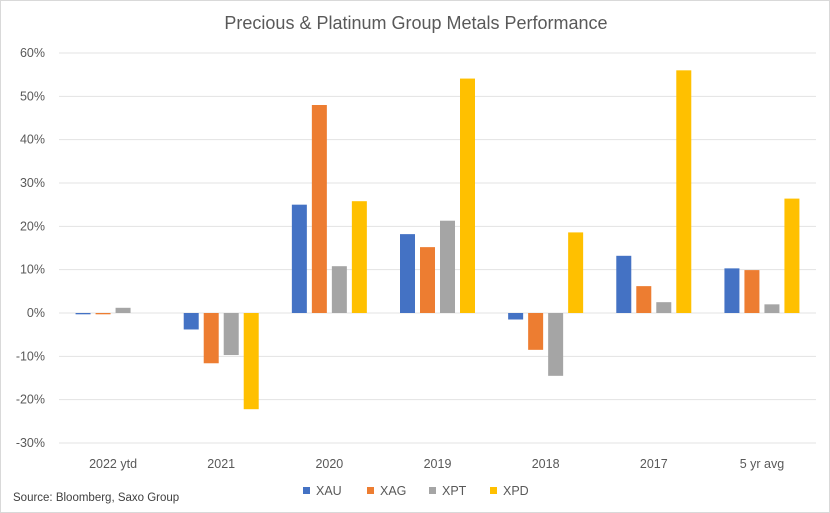 The height and width of the screenshot is (513, 830). Describe the element at coordinates (113, 464) in the screenshot. I see `x-tick-label: 2022 ytd` at that location.